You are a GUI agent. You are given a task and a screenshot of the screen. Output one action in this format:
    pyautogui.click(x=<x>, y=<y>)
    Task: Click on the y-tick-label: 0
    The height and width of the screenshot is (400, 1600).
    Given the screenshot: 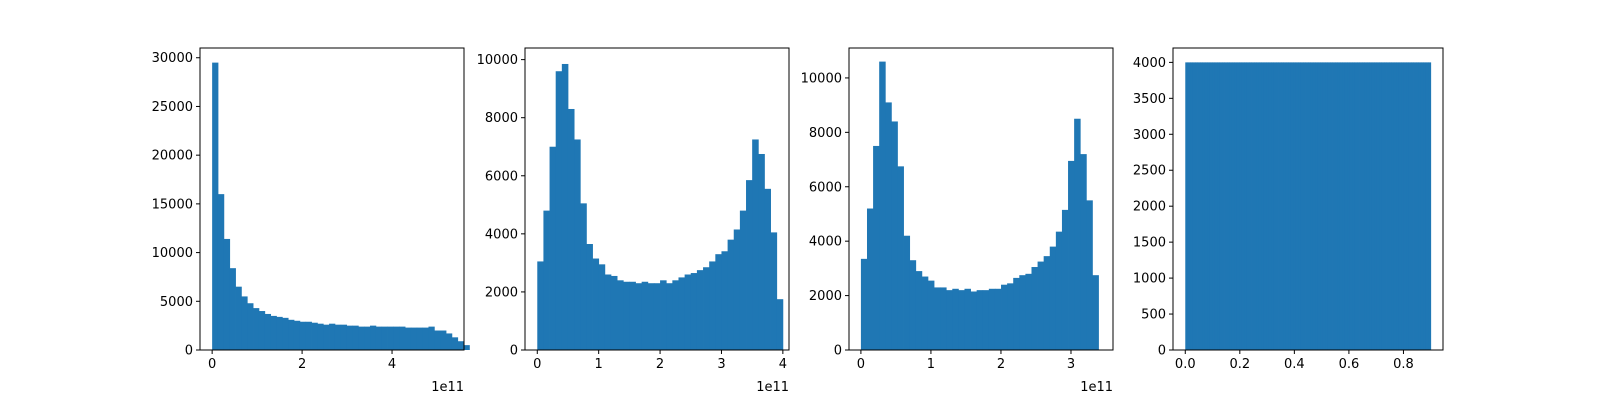 What is the action you would take?
    pyautogui.click(x=514, y=351)
    